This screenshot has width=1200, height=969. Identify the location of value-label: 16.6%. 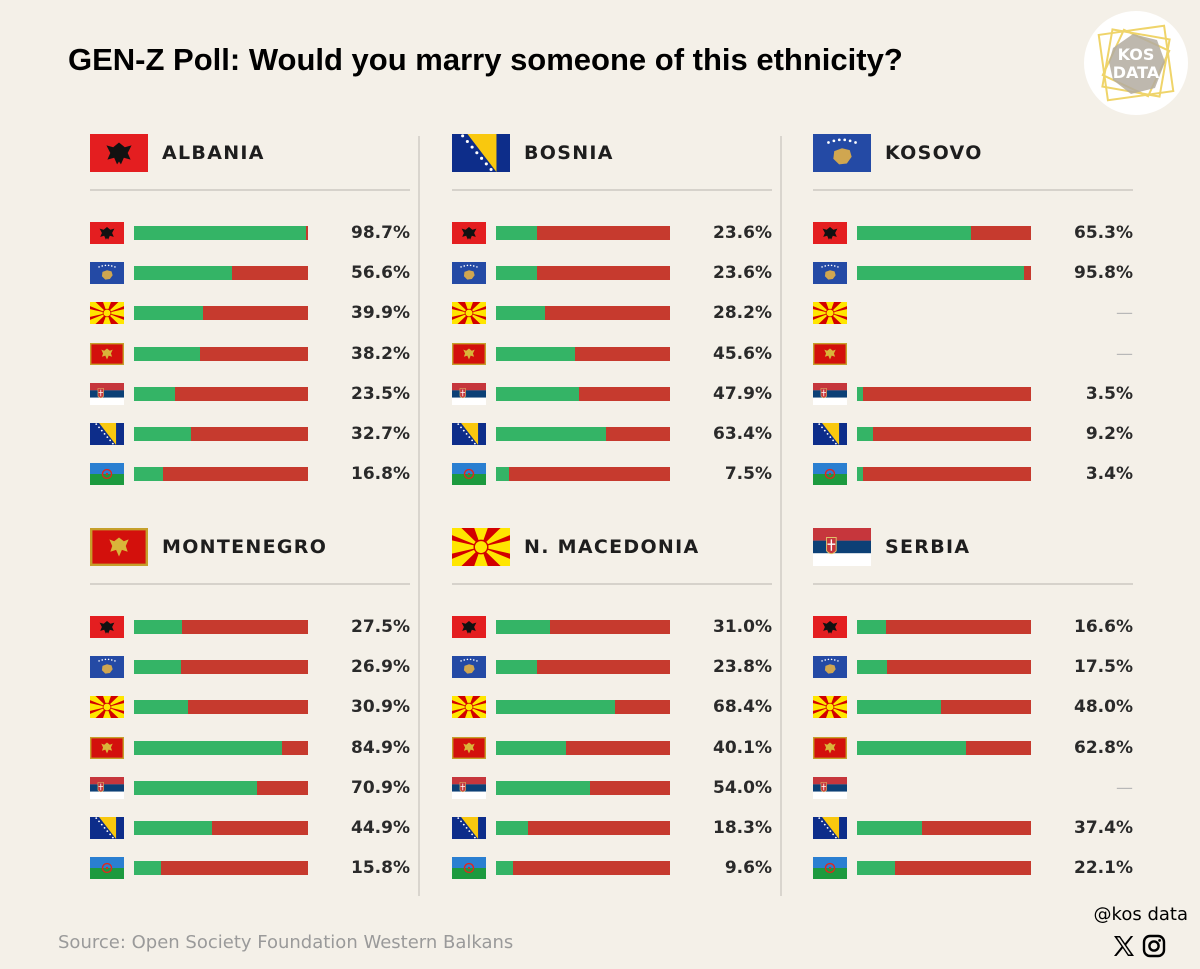
(1103, 627).